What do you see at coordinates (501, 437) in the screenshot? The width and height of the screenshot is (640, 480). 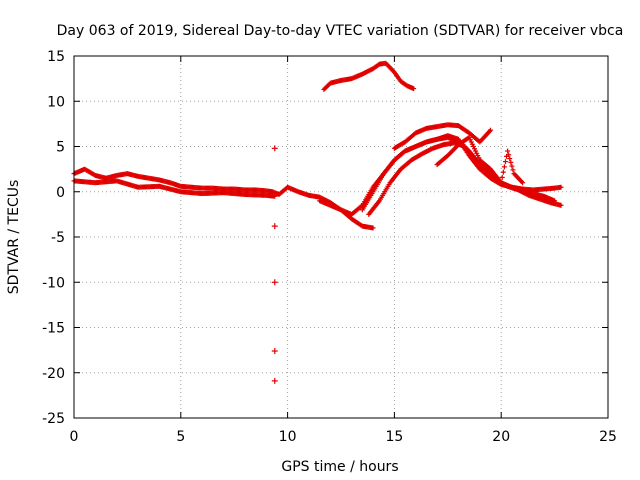 I see `x-tick-label: 20` at bounding box center [501, 437].